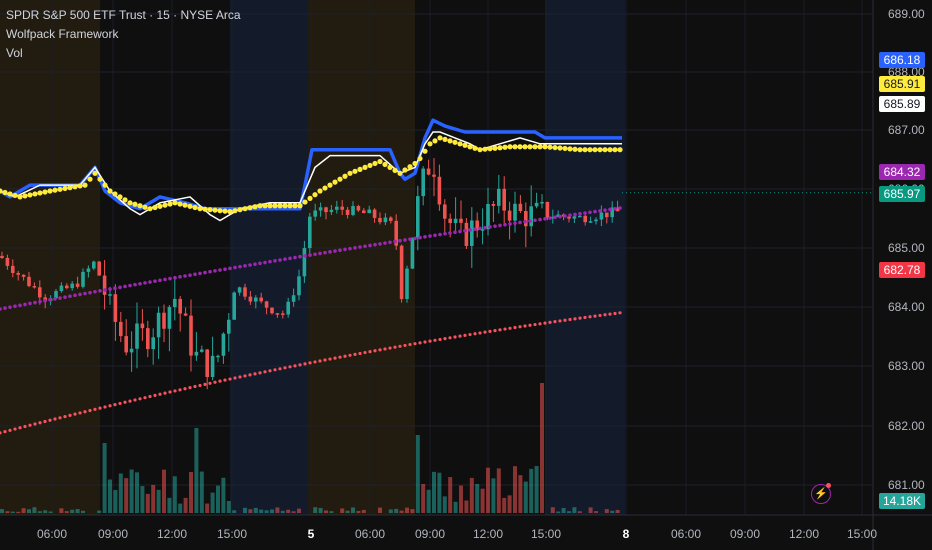 The image size is (932, 550). Describe the element at coordinates (902, 172) in the screenshot. I see `price-tag-purple: 684.32` at that location.